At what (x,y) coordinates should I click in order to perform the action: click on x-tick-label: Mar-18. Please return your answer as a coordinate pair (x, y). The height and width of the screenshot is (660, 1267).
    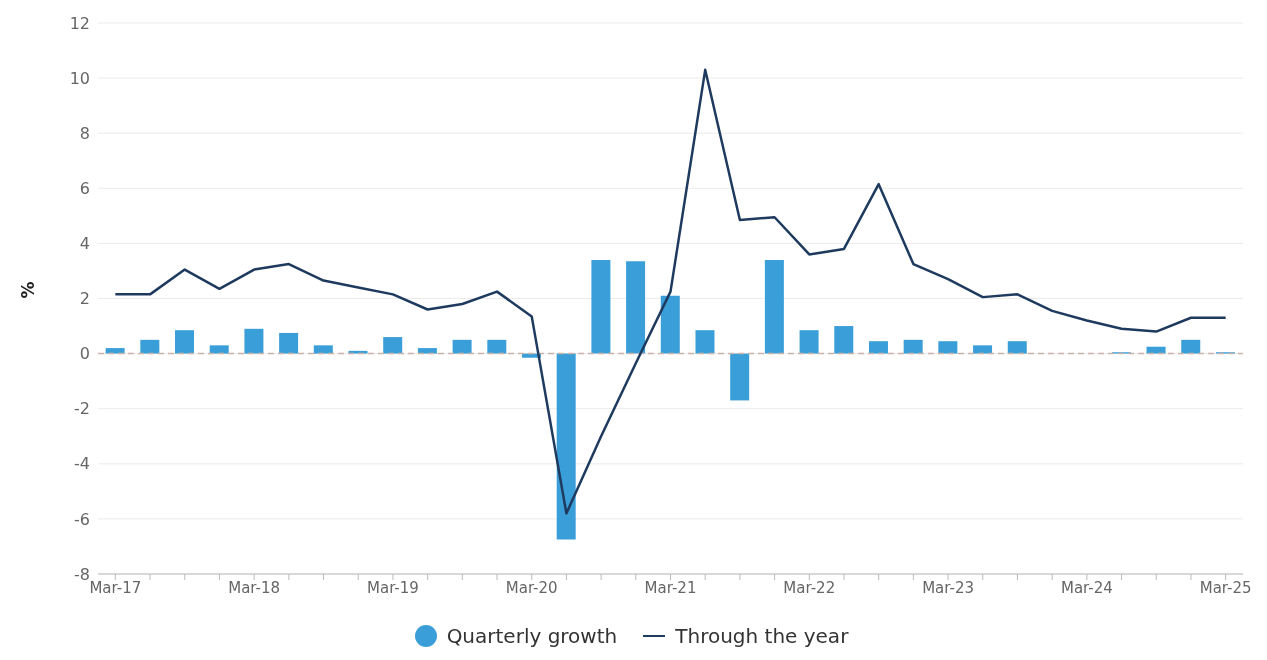
    Looking at the image, I should click on (254, 587).